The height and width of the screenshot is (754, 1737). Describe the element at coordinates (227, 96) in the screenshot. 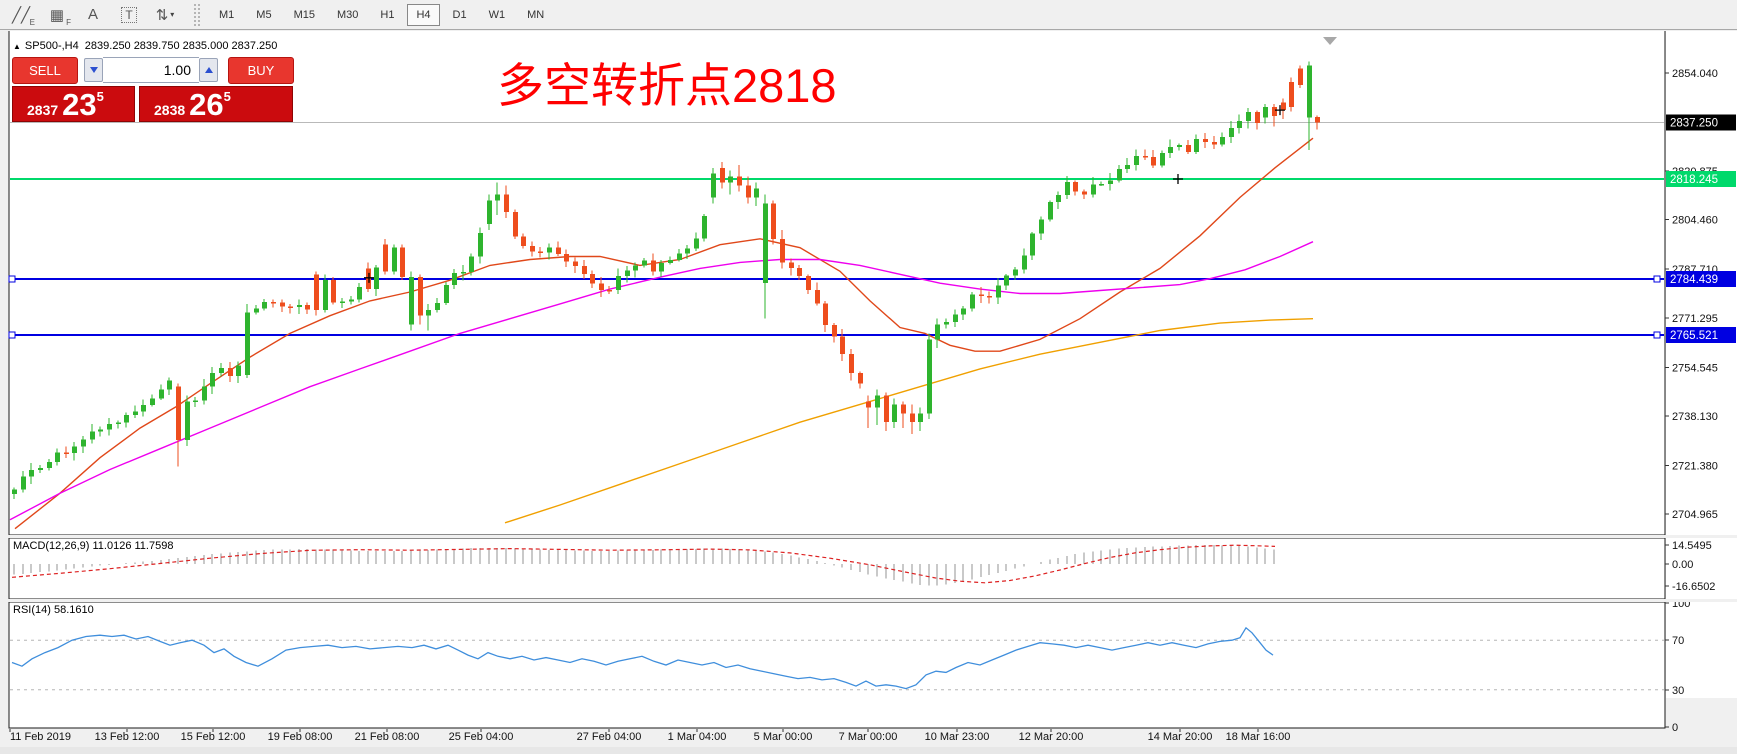

I see `buy-price-pip: 5` at that location.